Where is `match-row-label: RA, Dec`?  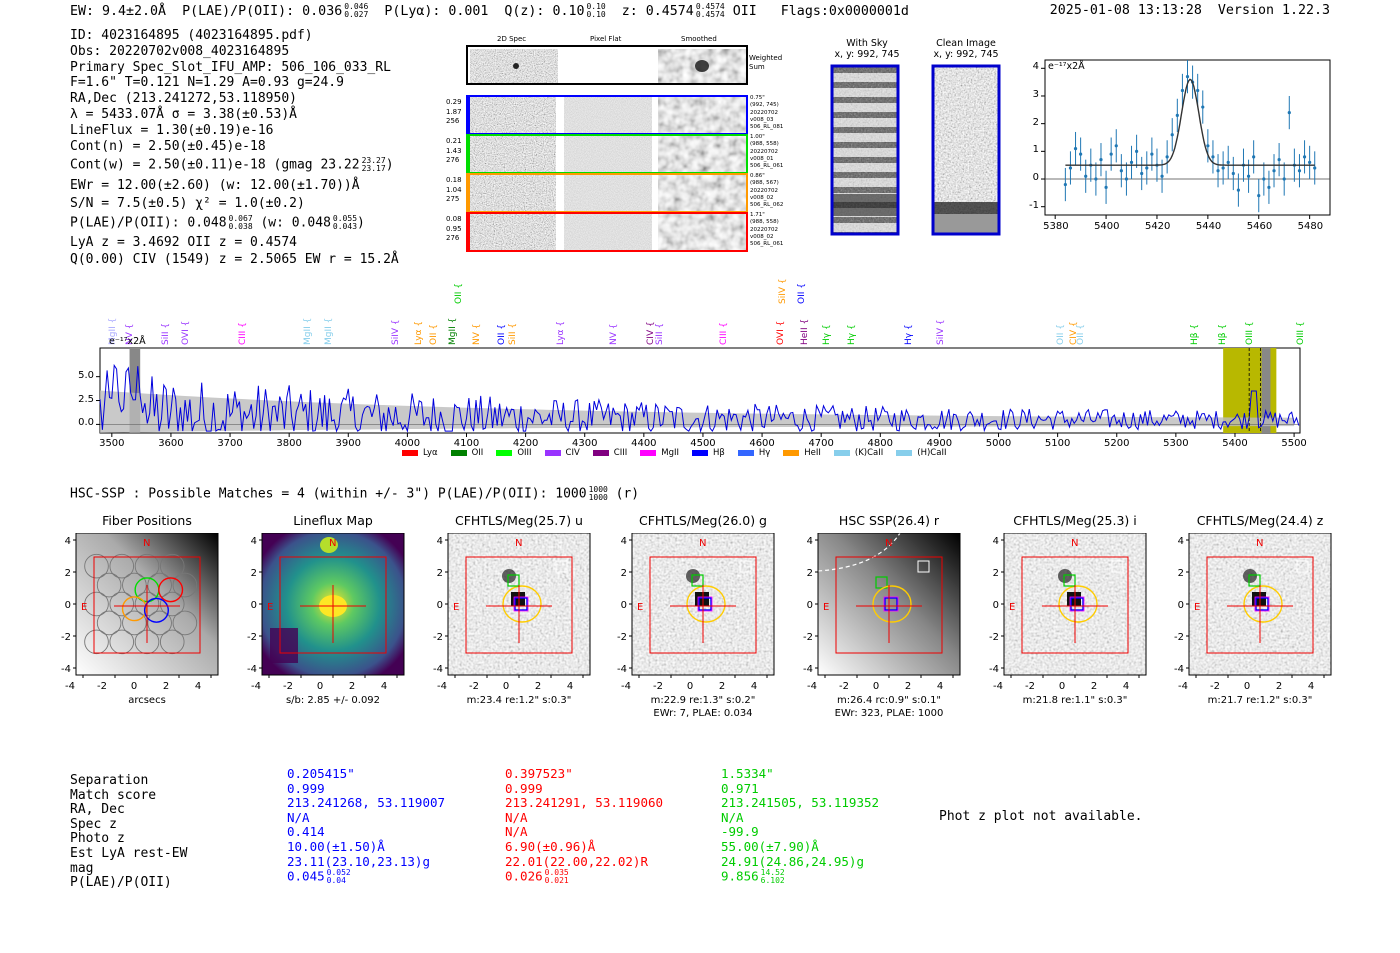
match-row-label: RA, Dec is located at coordinates (97, 810).